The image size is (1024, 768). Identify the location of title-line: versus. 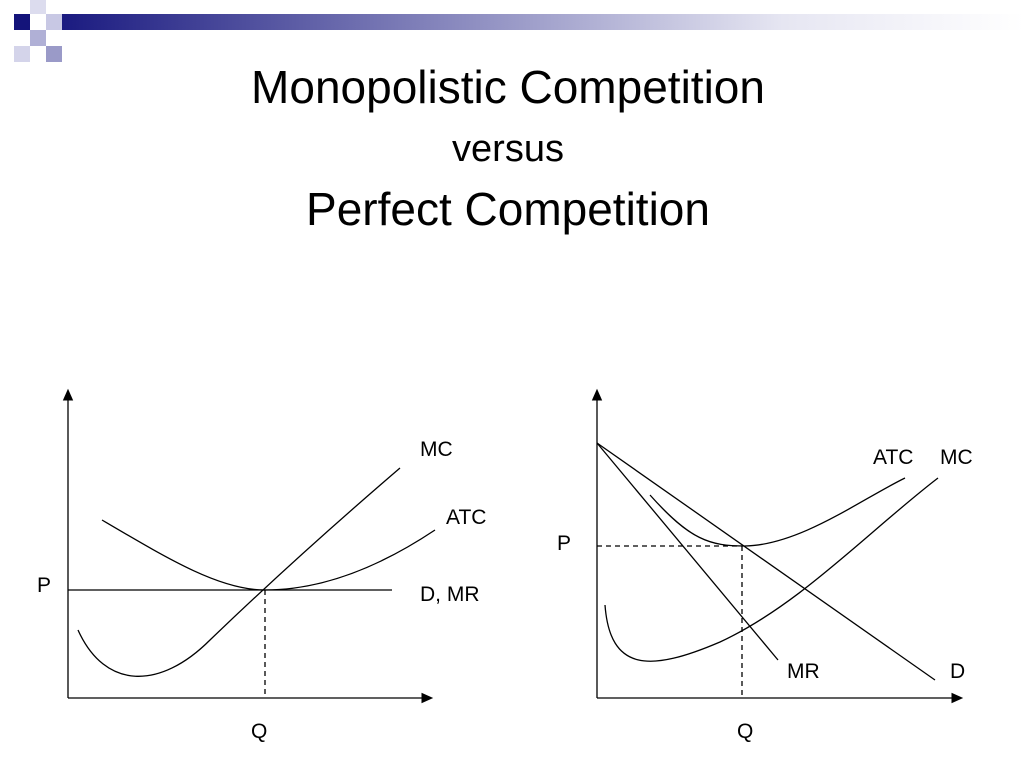
(508, 149).